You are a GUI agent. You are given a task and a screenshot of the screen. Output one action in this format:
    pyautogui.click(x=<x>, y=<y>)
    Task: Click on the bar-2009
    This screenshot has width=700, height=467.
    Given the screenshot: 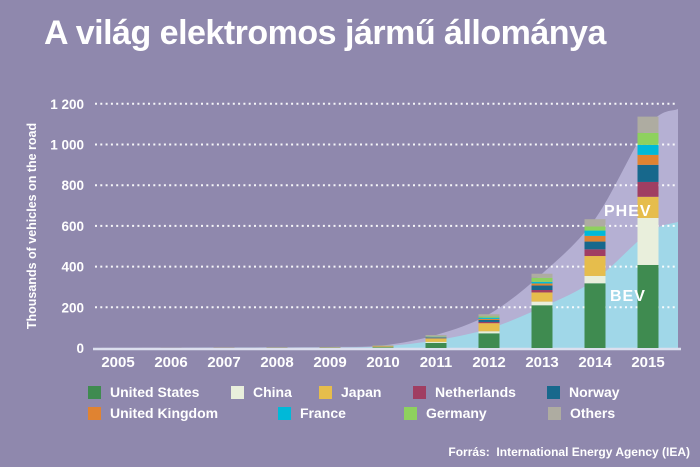 What is the action you would take?
    pyautogui.click(x=330, y=347)
    